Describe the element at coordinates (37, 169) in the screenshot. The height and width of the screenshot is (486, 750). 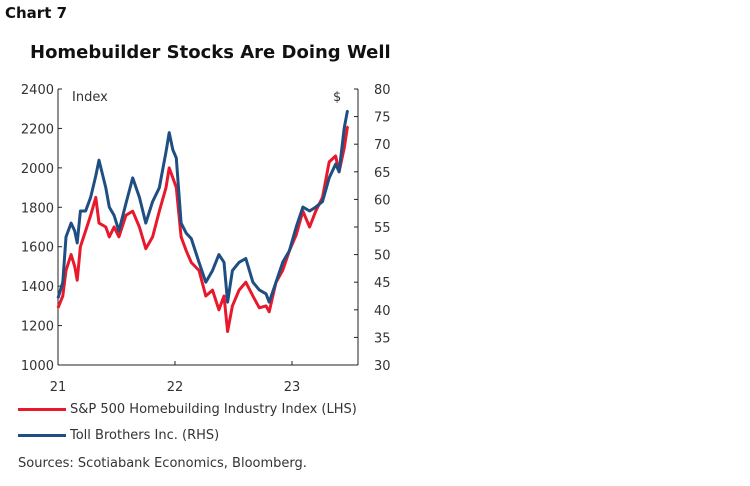
I see `left-tick-label: 2000` at that location.